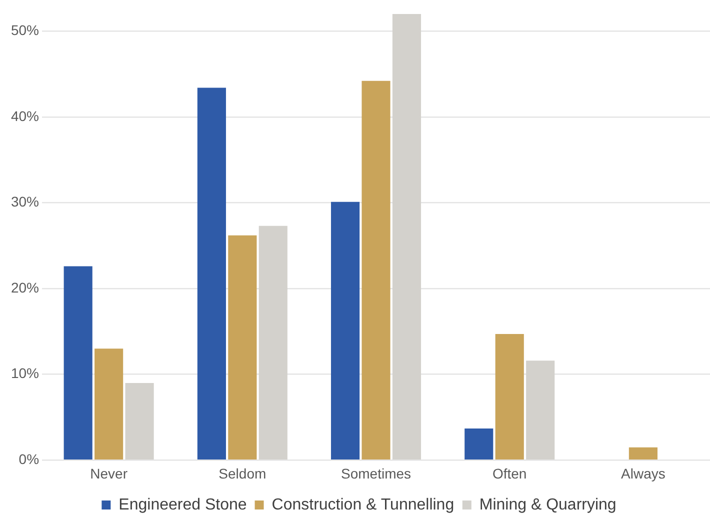 The width and height of the screenshot is (710, 523). Describe the element at coordinates (109, 473) in the screenshot. I see `x-tick-label: Never` at that location.